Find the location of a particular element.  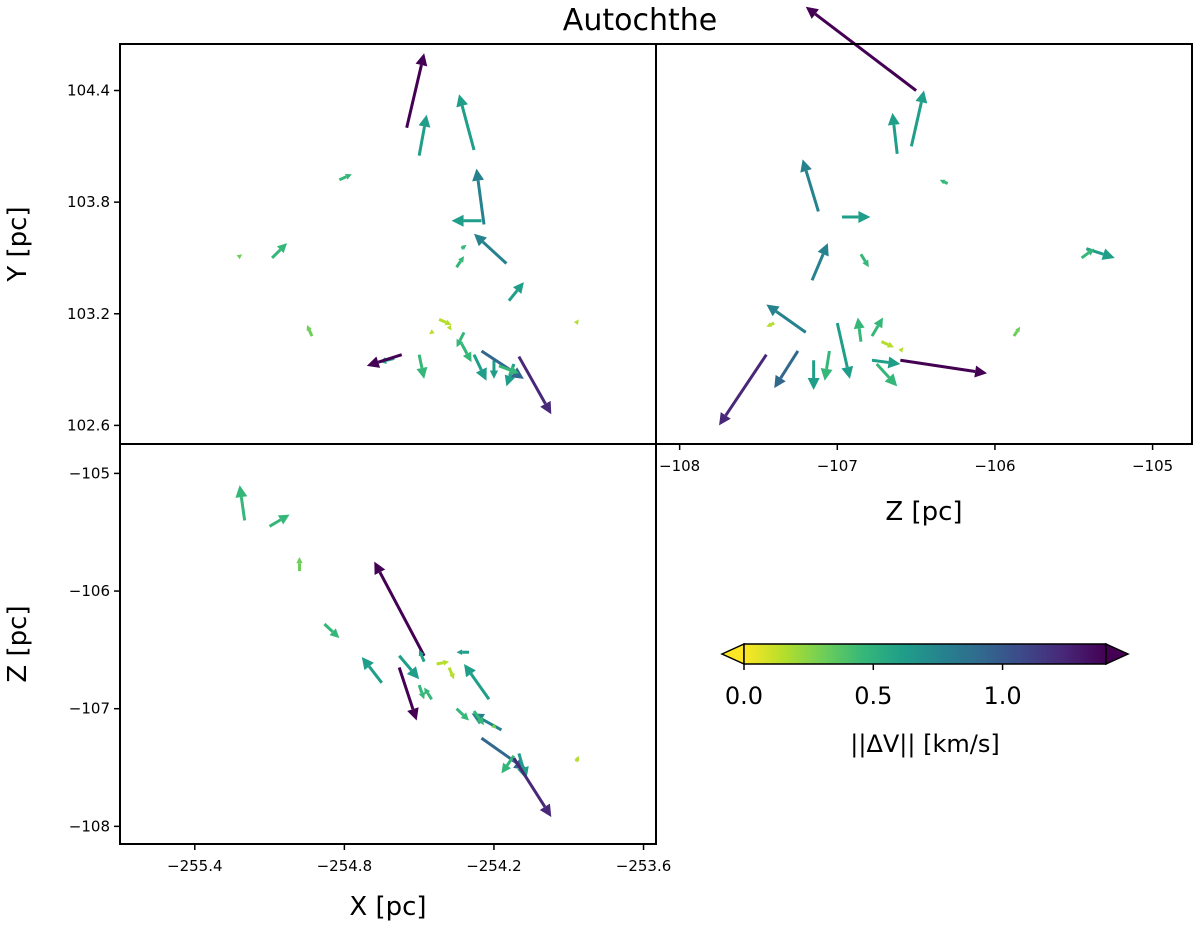

arrows-xy is located at coordinates (407, 234).